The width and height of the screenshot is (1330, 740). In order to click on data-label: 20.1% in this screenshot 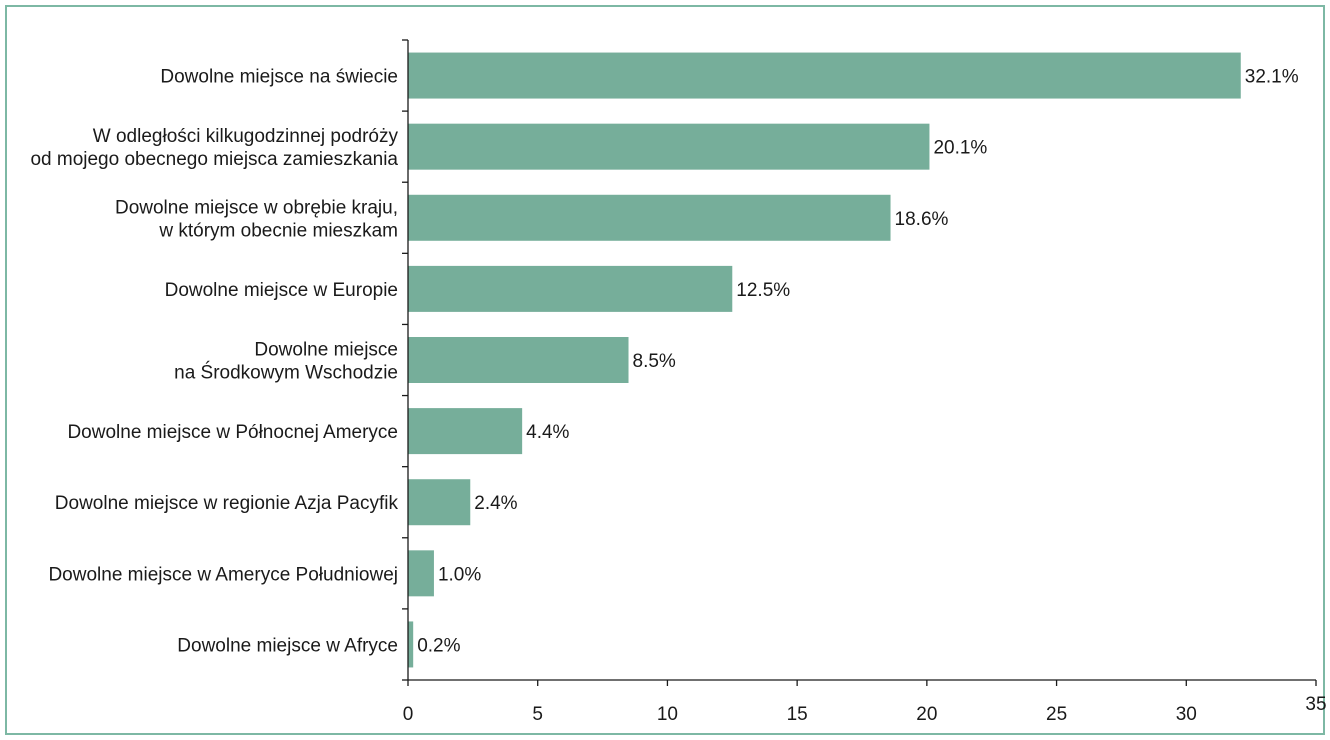, I will do `click(960, 148)`.